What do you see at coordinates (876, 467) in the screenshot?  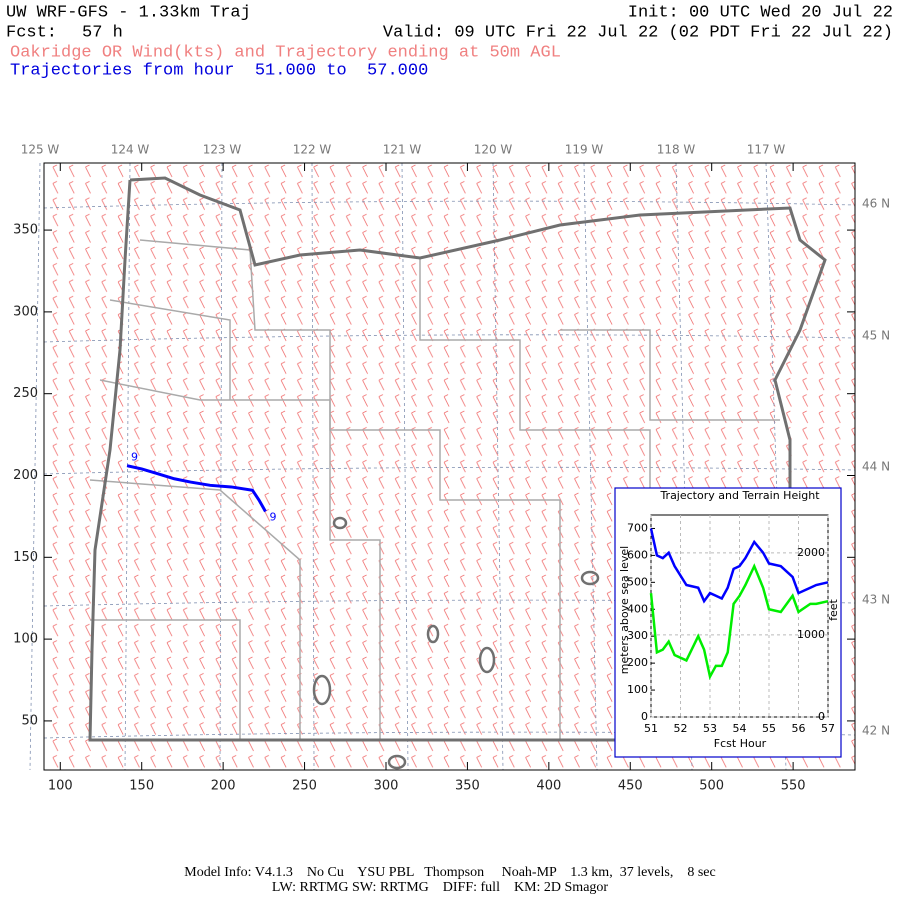 I see `lat-label: 44 N` at bounding box center [876, 467].